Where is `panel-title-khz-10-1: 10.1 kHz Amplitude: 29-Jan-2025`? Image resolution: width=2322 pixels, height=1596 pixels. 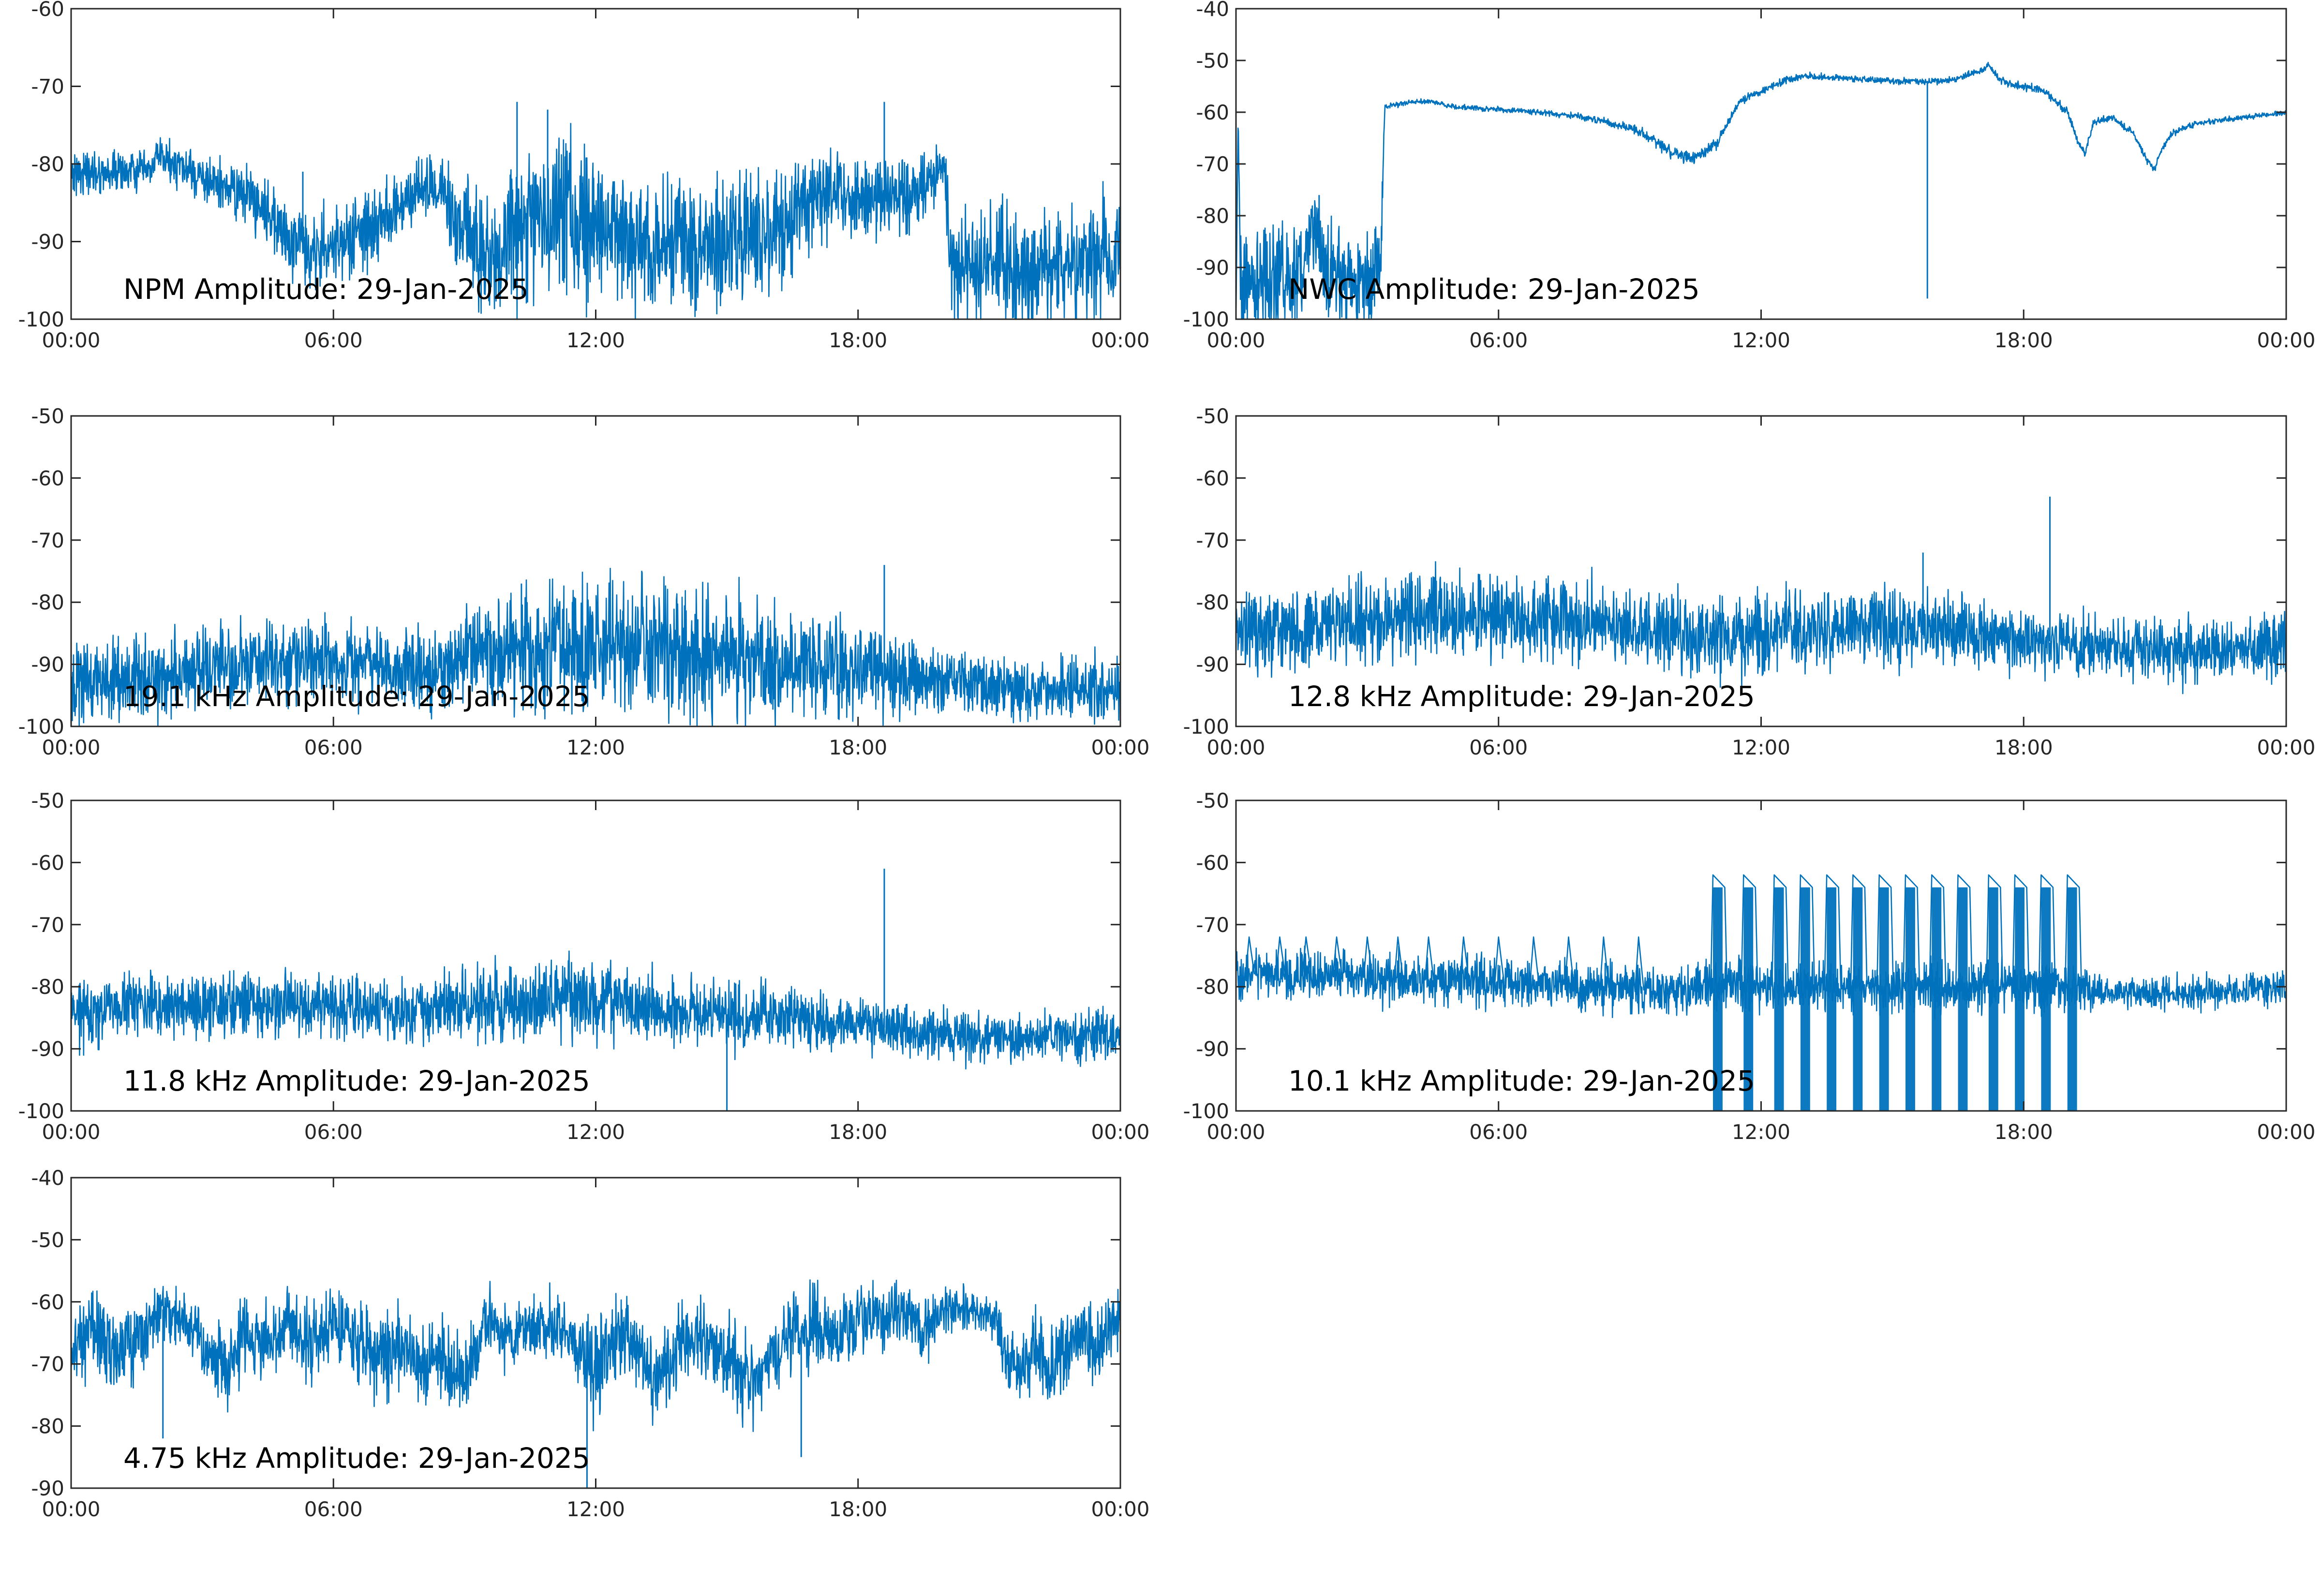 panel-title-khz-10-1: 10.1 kHz Amplitude: 29-Jan-2025 is located at coordinates (1521, 1080).